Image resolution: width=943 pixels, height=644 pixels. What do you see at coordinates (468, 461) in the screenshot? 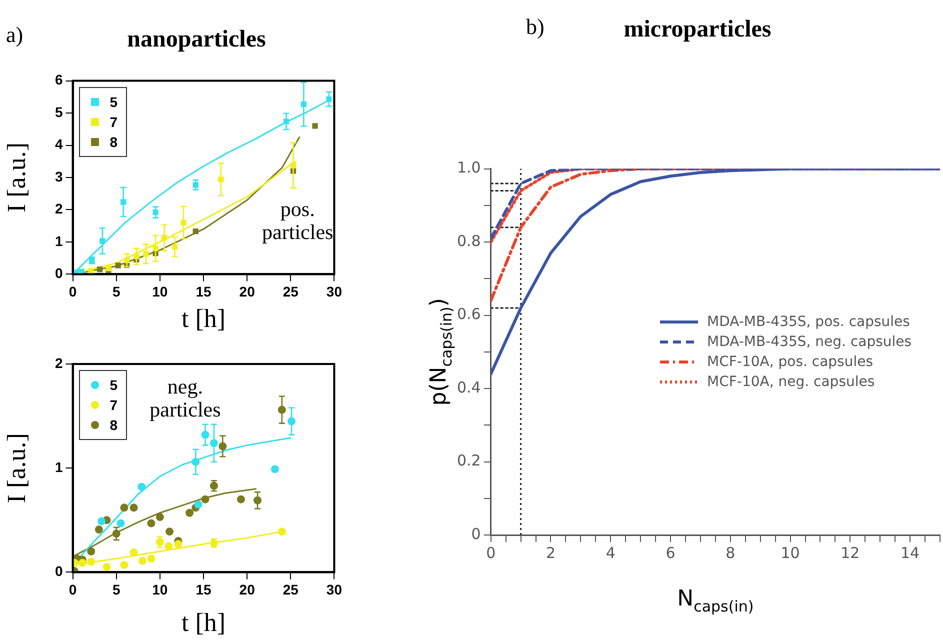
I see `y-tick-label: 0.2` at bounding box center [468, 461].